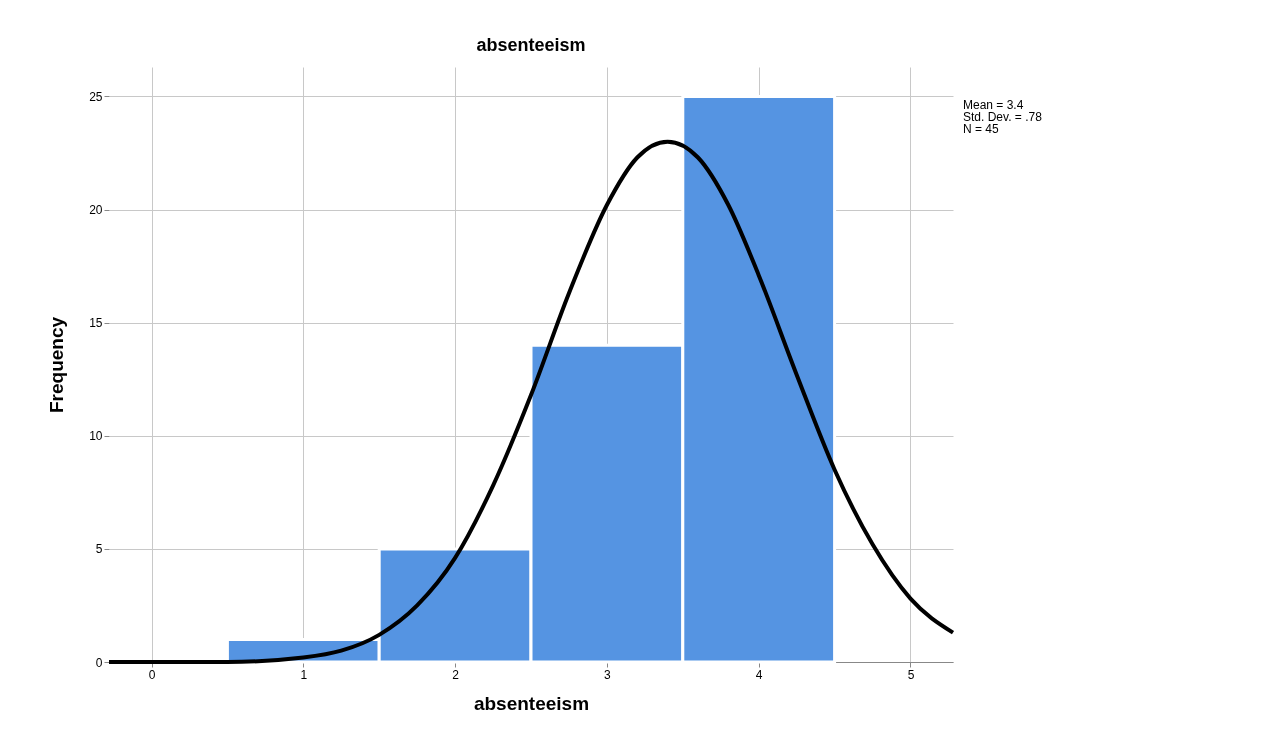 Image resolution: width=1280 pixels, height=755 pixels. Describe the element at coordinates (531, 703) in the screenshot. I see `x-axis-title: absenteeism` at that location.